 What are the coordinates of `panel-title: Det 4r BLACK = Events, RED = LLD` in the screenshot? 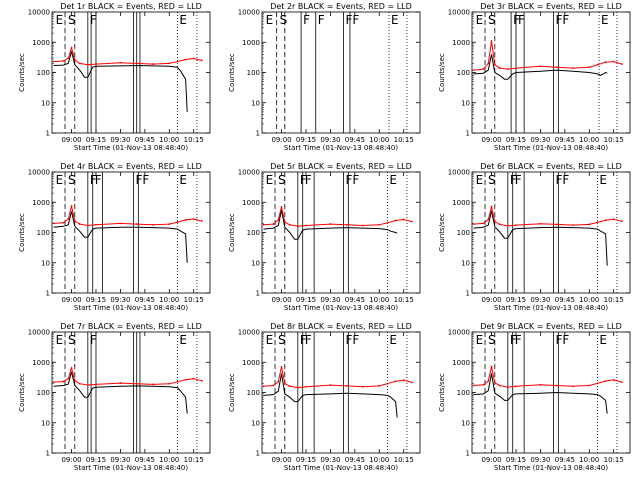 It's located at (131, 166).